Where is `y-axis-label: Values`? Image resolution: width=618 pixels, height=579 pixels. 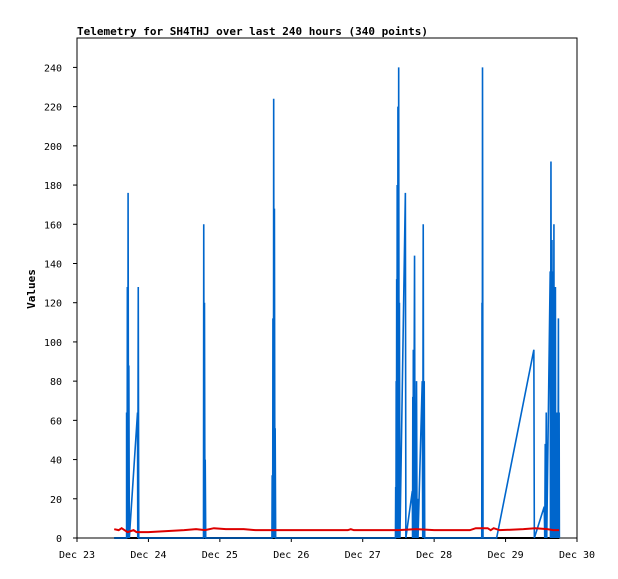
y-axis-label: Values is located at coordinates (31, 289).